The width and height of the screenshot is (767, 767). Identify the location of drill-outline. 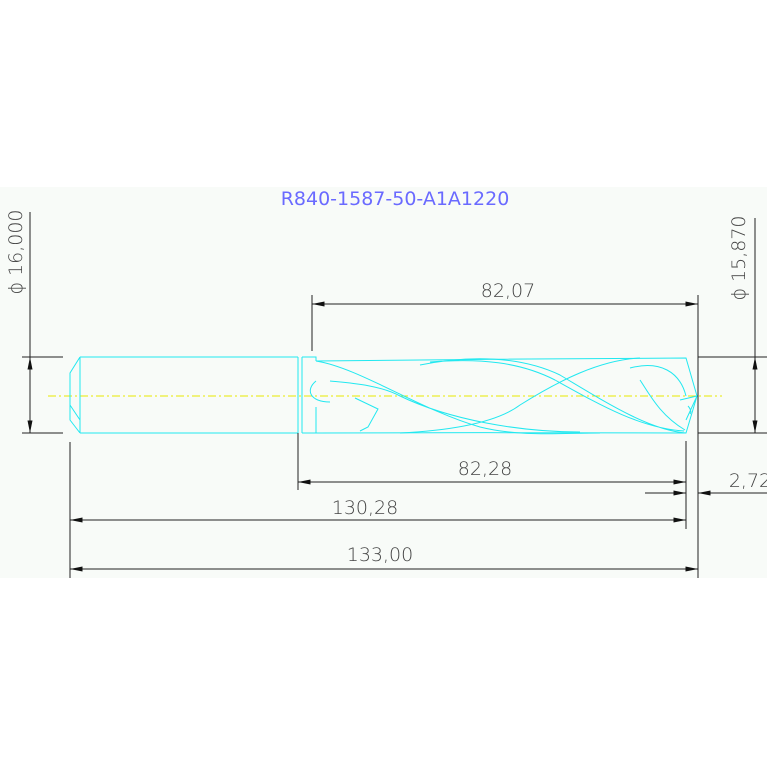
(383, 395).